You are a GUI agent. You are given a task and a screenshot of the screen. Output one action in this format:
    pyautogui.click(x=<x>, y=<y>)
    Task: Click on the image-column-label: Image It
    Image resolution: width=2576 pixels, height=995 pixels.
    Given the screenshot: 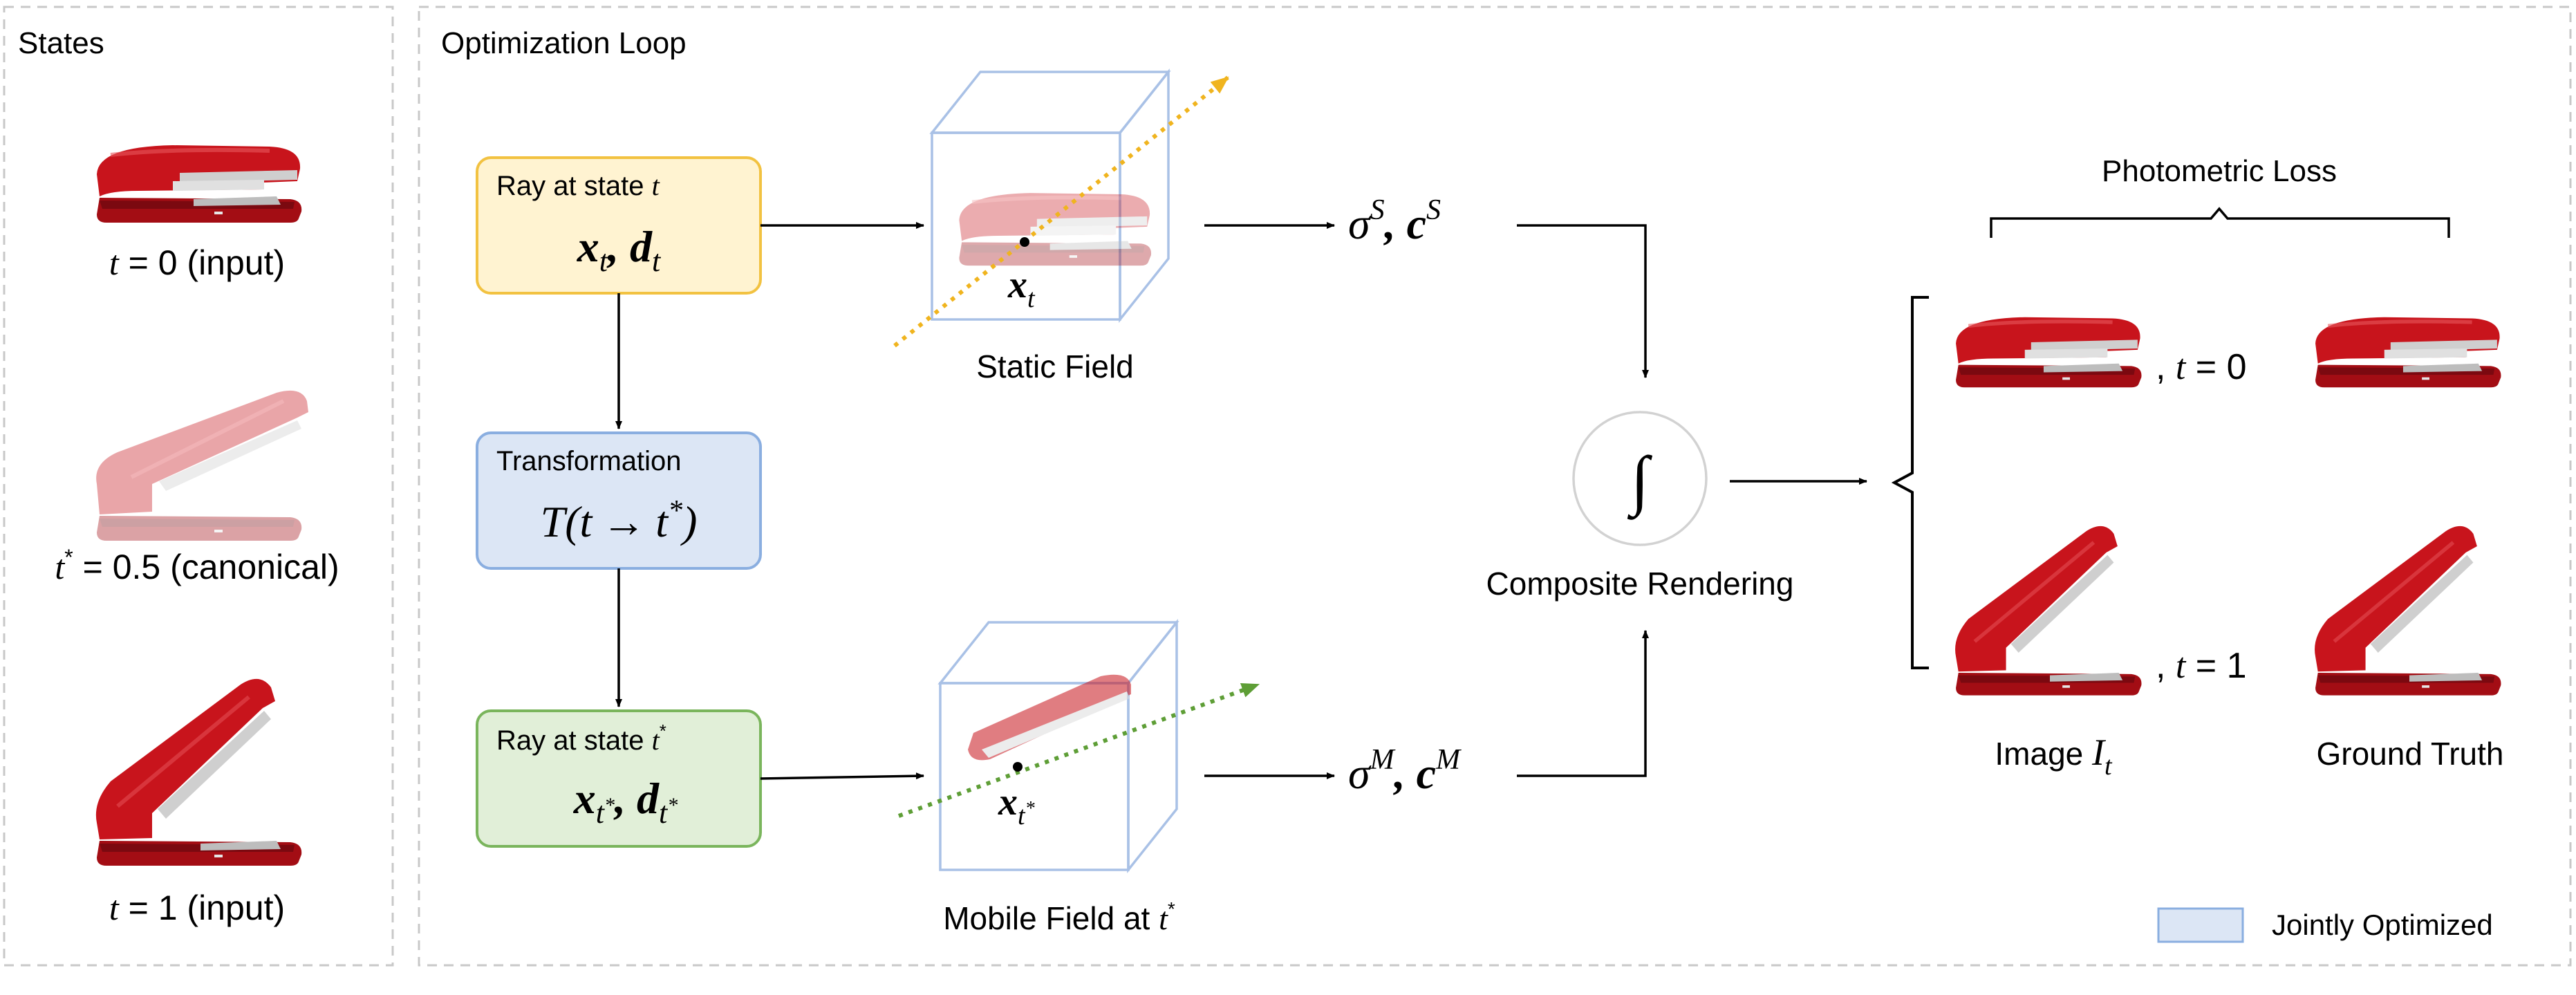 What is the action you would take?
    pyautogui.click(x=2054, y=757)
    